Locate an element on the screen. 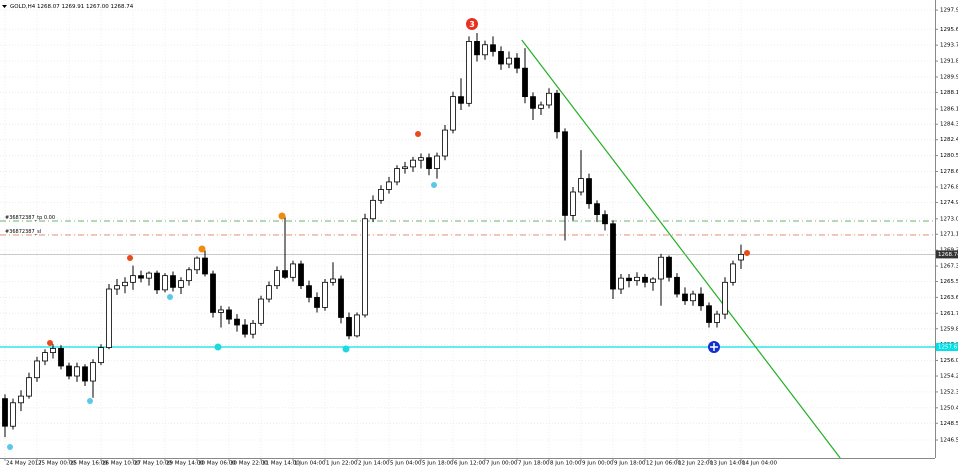 Image resolution: width=958 pixels, height=469 pixels. x-tick-label: 24 May 2017 is located at coordinates (24, 464).